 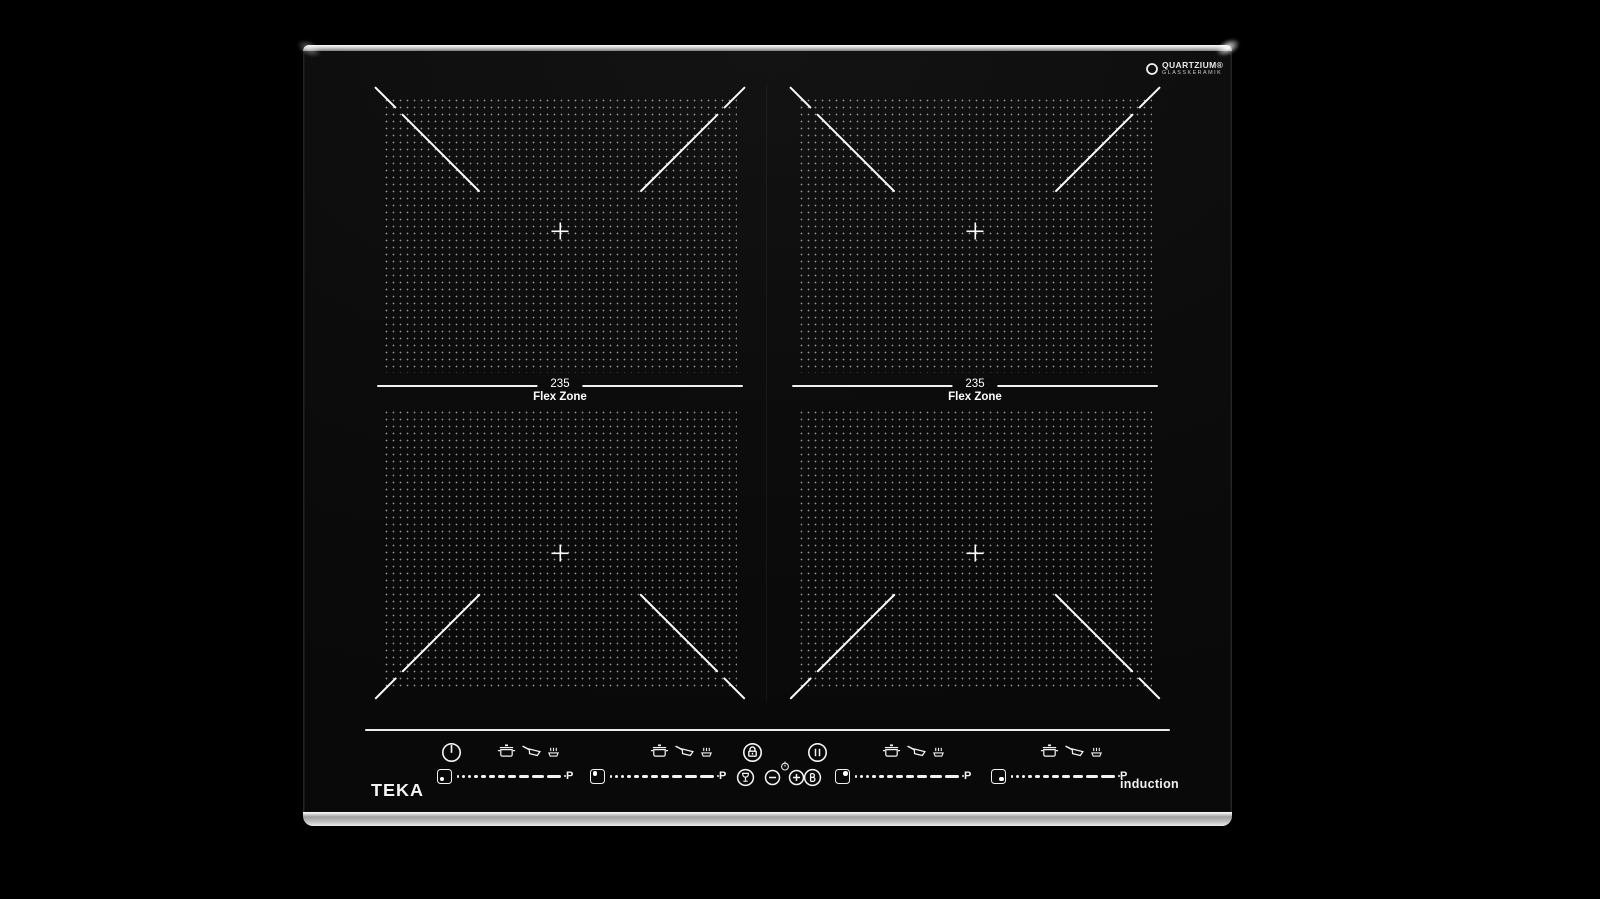 I want to click on induction-label: induction, so click(x=1149, y=784).